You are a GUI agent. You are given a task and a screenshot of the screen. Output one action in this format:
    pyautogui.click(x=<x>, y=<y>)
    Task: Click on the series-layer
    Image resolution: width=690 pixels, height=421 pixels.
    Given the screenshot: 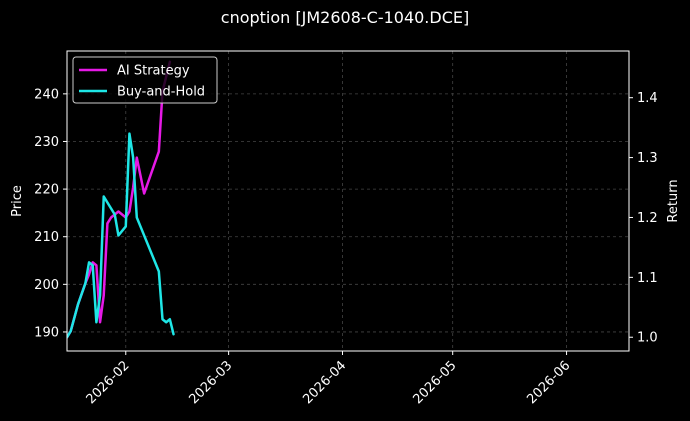 What is the action you would take?
    pyautogui.click(x=121, y=199)
    